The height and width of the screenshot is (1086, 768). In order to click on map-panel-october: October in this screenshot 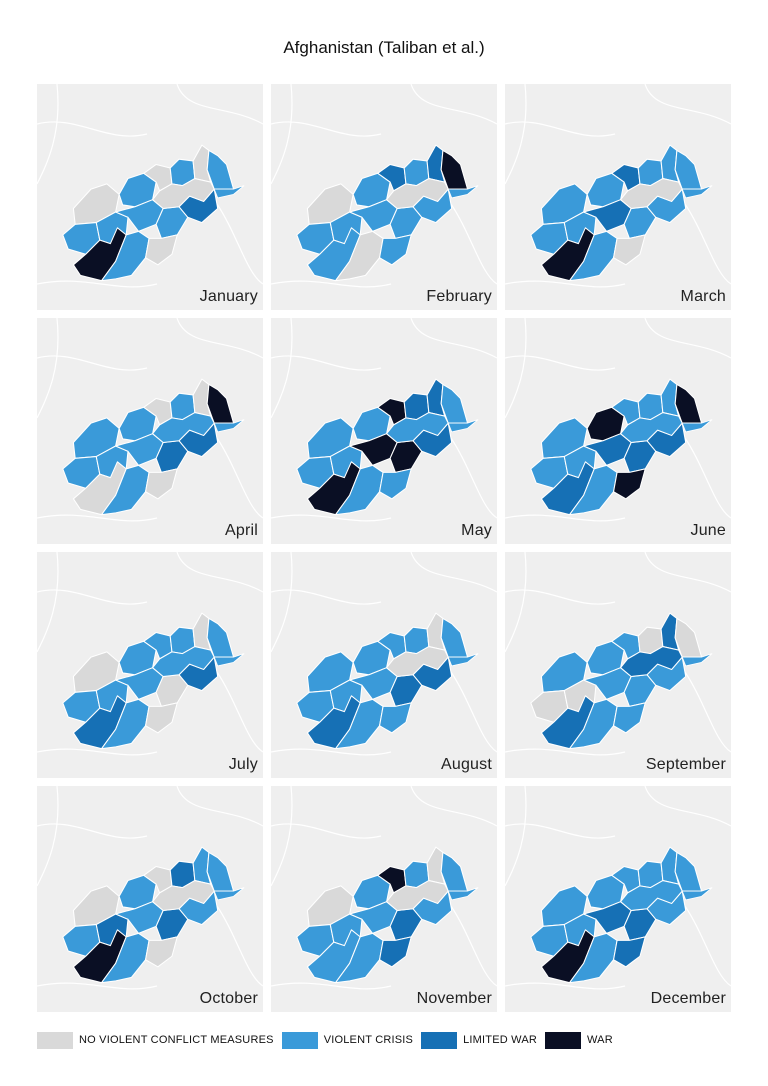, I will do `click(150, 899)`.